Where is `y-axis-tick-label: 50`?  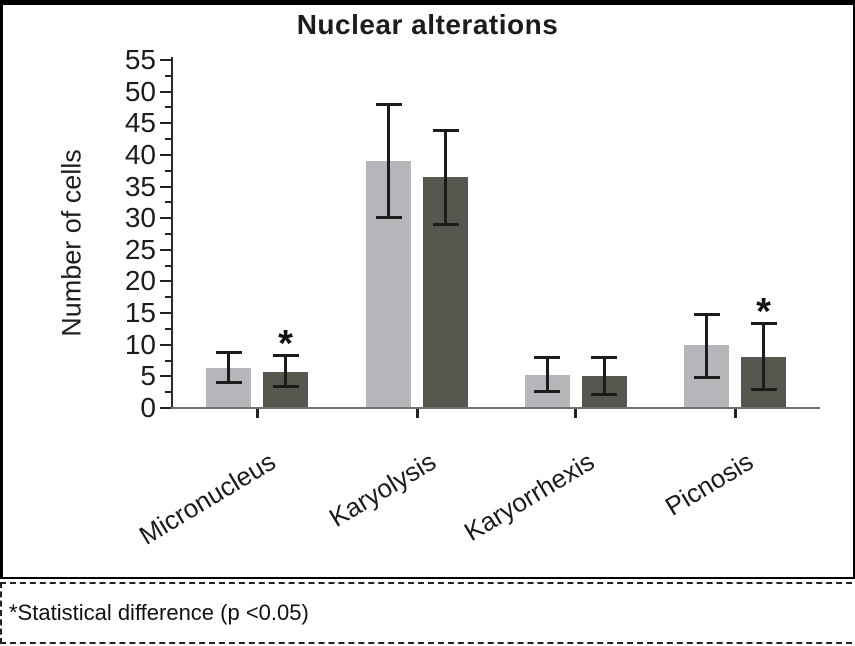 y-axis-tick-label: 50 is located at coordinates (140, 91).